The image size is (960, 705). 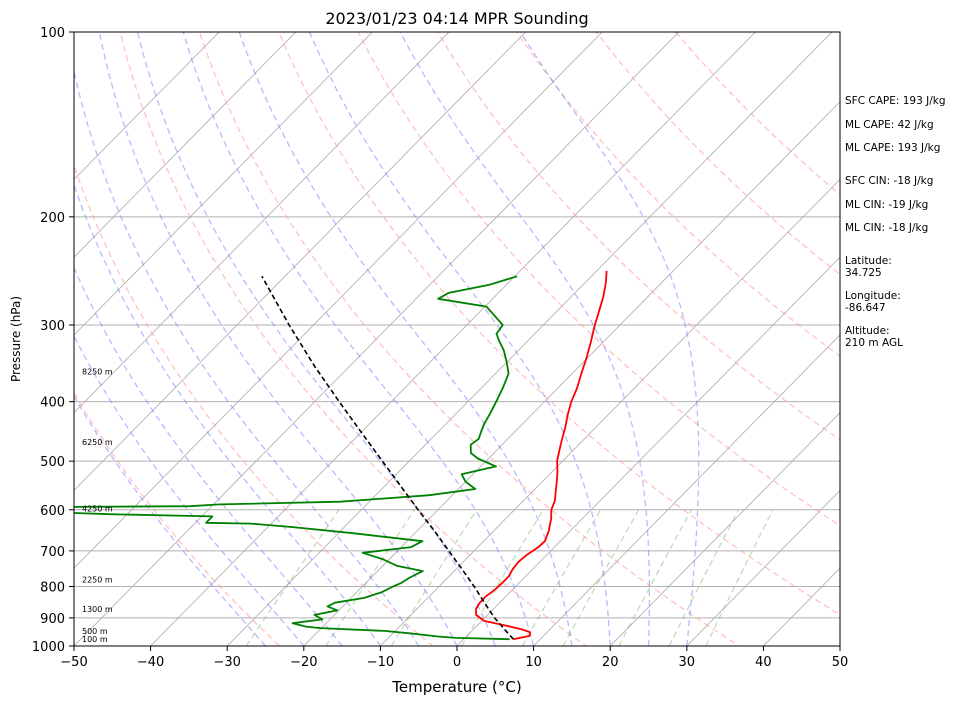 I want to click on y-tick-label: 300, so click(x=52, y=326).